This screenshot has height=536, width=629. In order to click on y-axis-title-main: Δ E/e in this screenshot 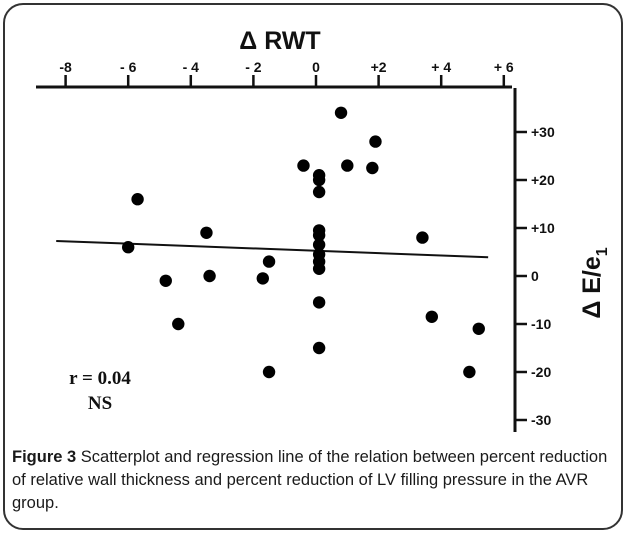, I will do `click(592, 287)`.